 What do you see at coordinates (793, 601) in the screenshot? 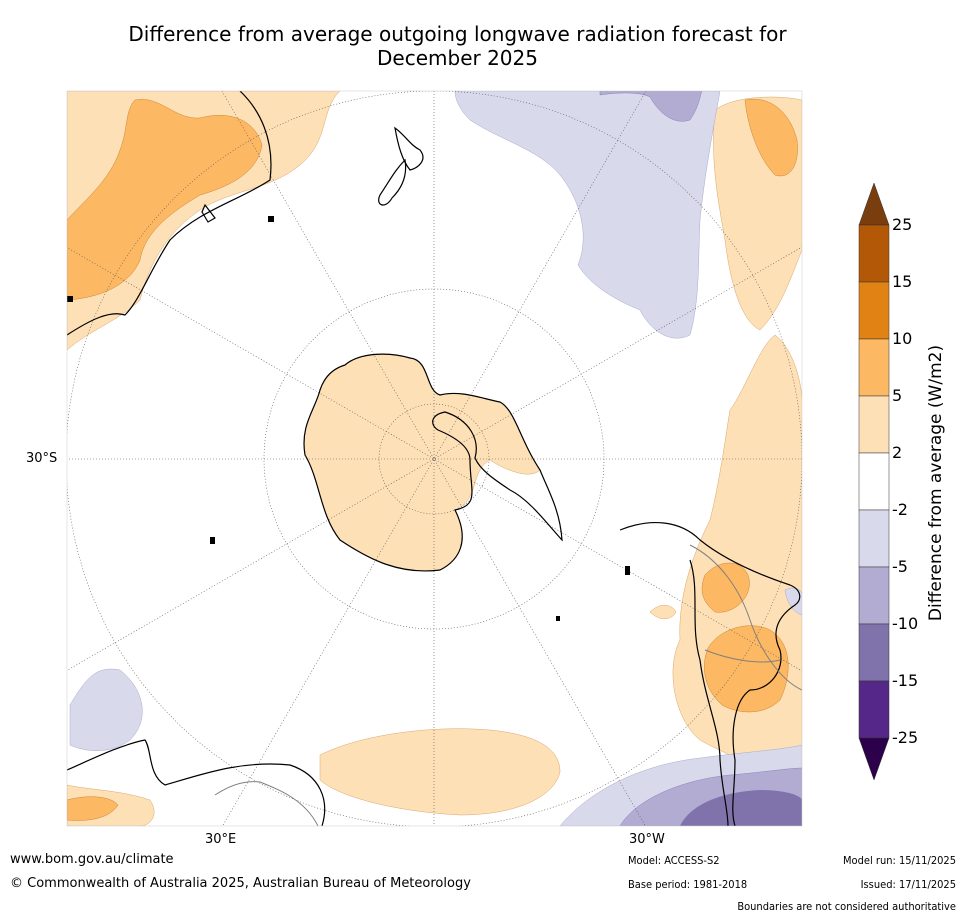
I see `anomaly-region-east-edge` at bounding box center [793, 601].